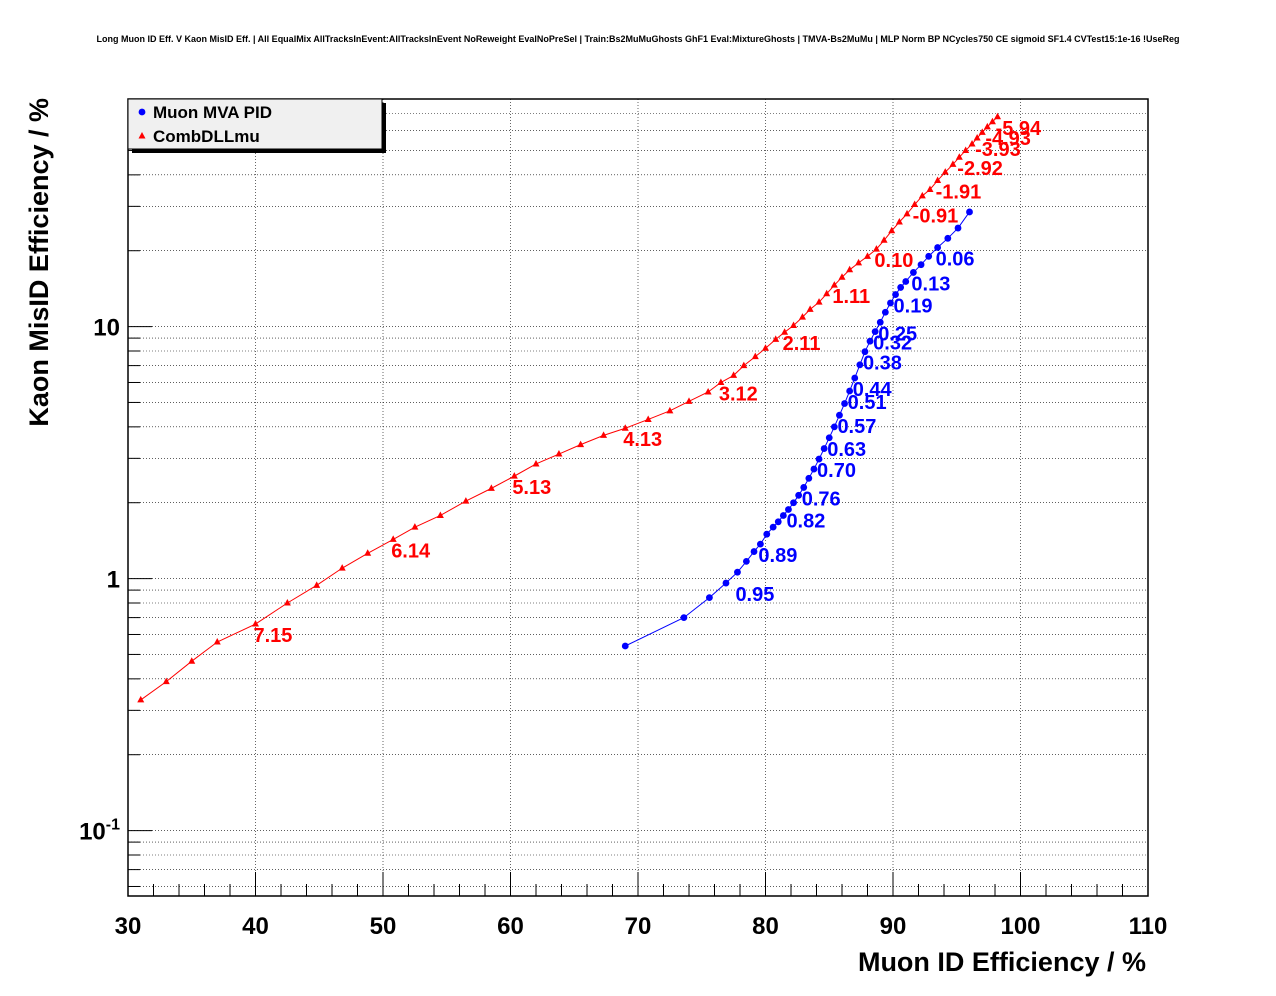 The height and width of the screenshot is (996, 1276). Describe the element at coordinates (1002, 962) in the screenshot. I see `x-axis-label: Muon ID Efficiency / %` at that location.